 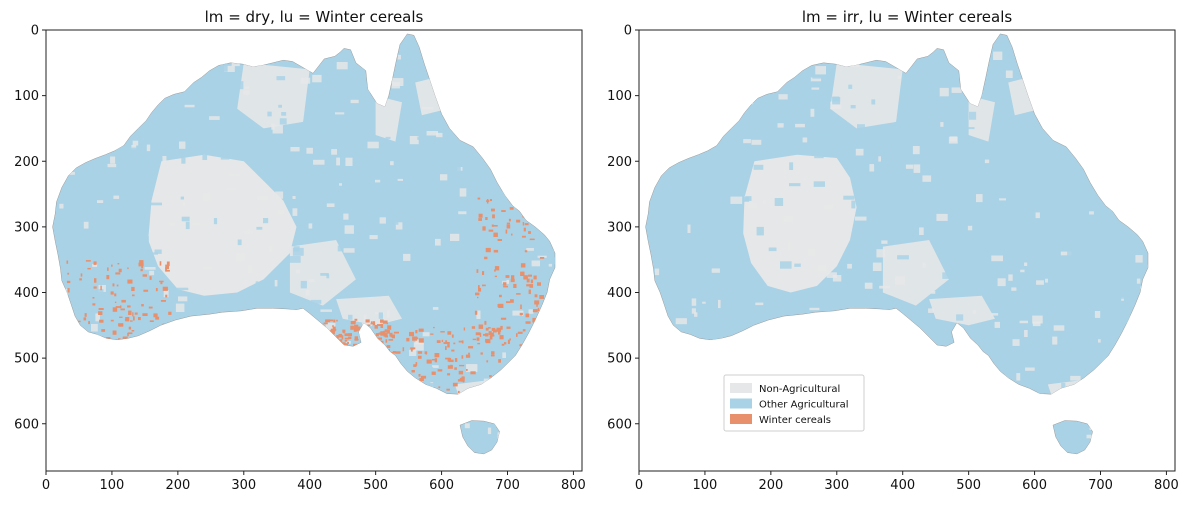 I want to click on legend-label: Non-Agricultural, so click(x=799, y=389).